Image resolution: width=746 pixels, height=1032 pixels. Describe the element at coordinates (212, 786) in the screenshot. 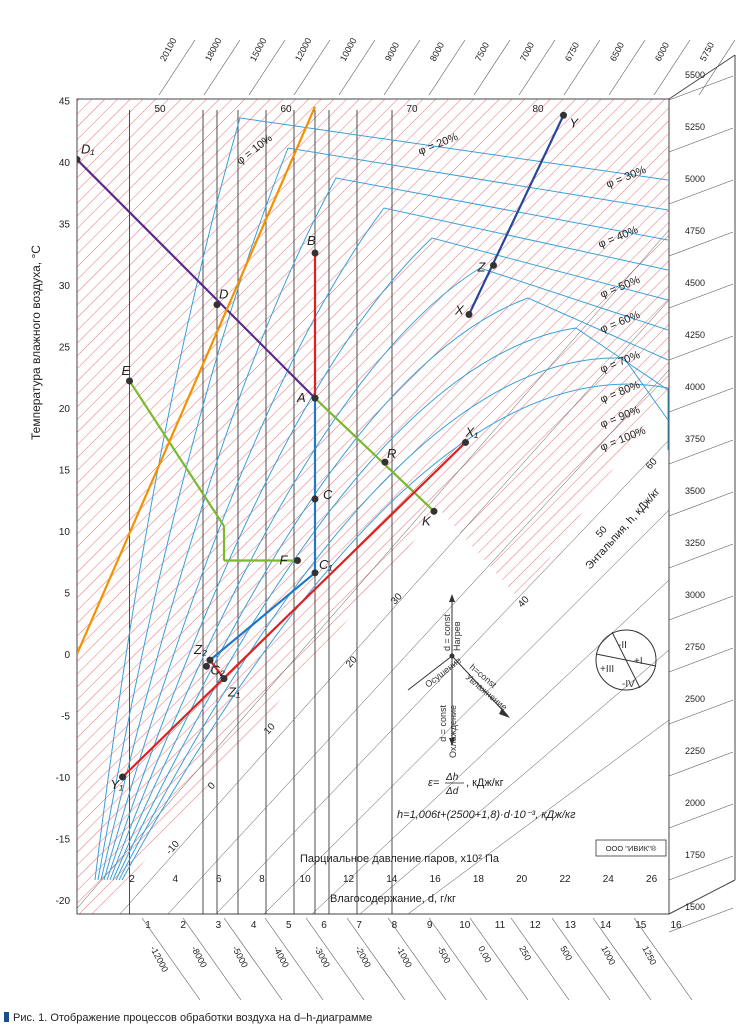

I see `enthalpy-tick: 0` at that location.